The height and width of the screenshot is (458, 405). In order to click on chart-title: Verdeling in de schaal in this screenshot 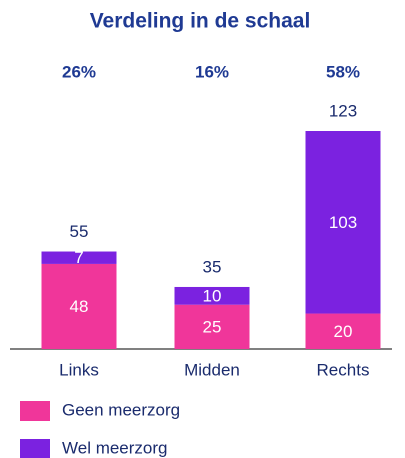, I will do `click(200, 21)`.